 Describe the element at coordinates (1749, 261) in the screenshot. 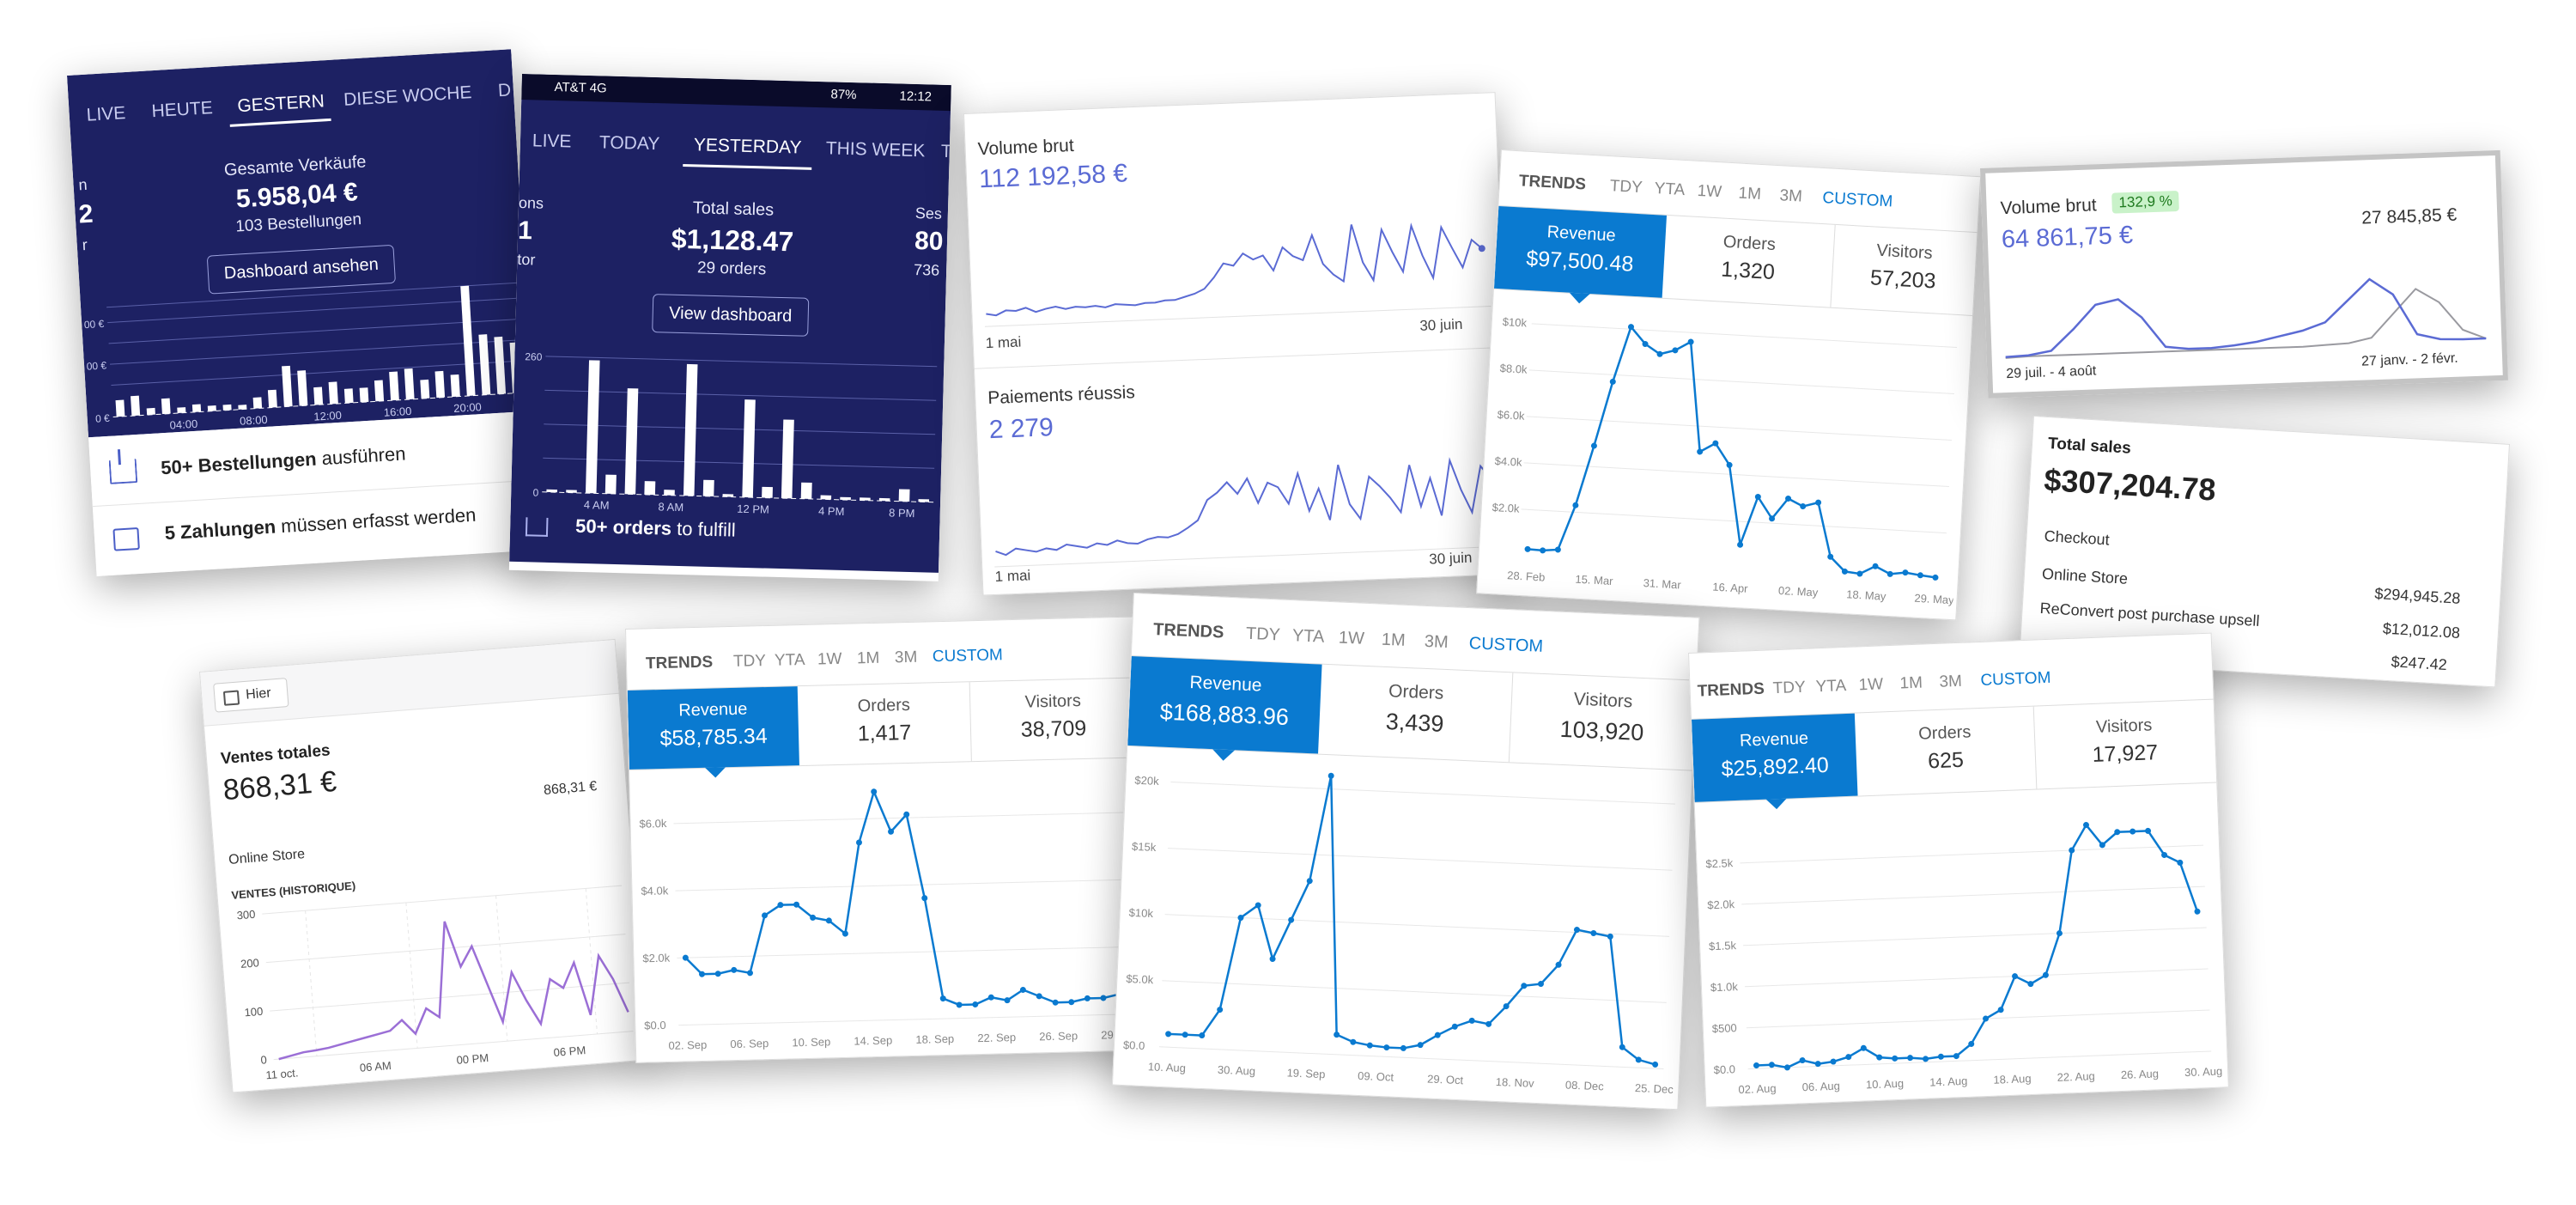

I see `orders-tile: Orders 1,320` at that location.